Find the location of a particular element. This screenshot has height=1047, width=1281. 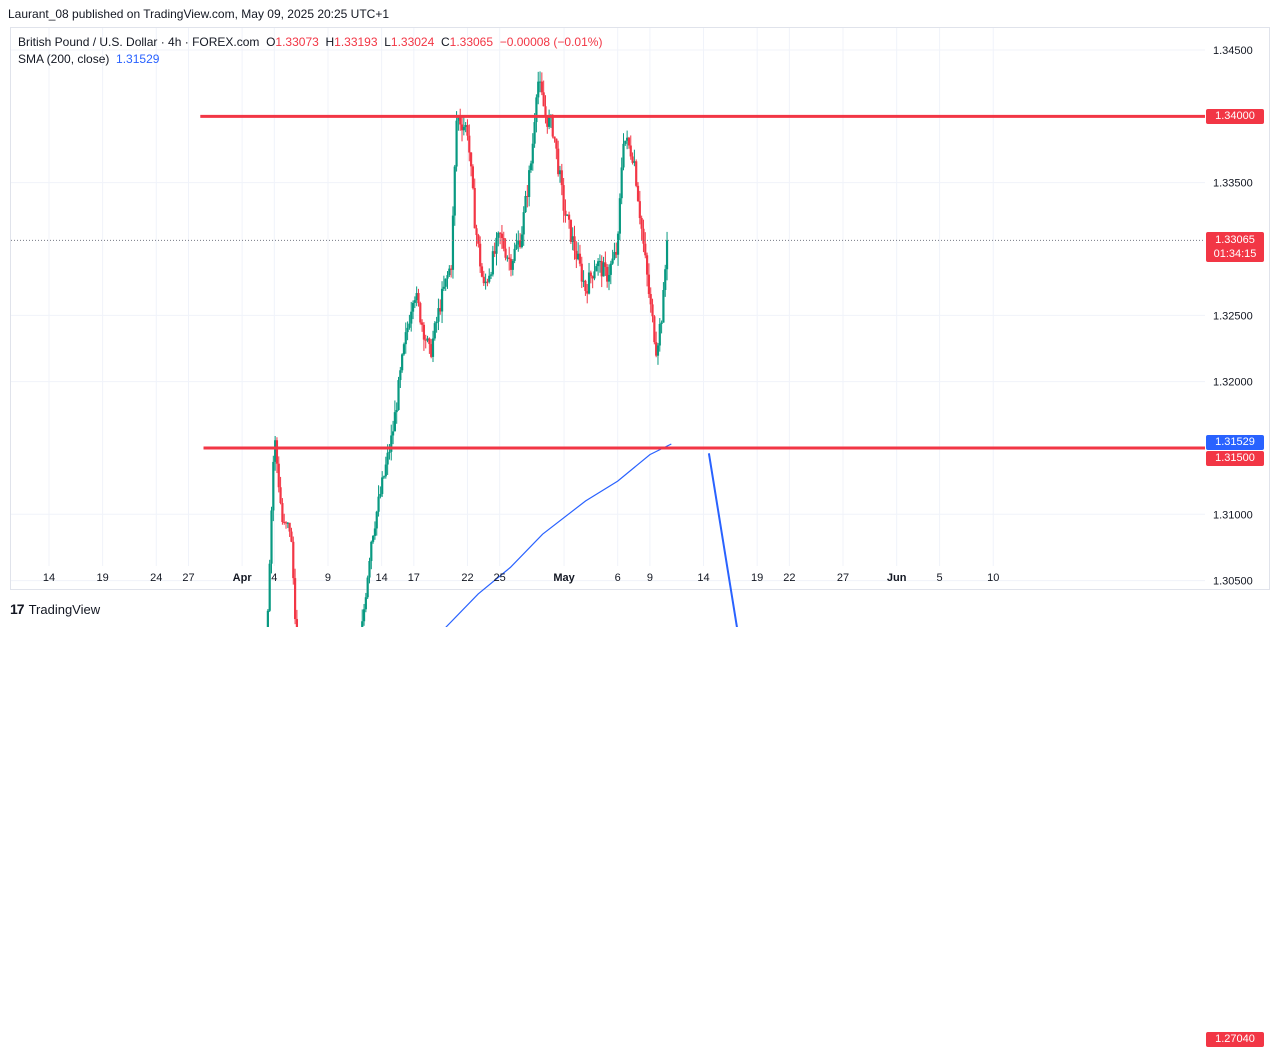

level-tag-1.34000: 1.34000 is located at coordinates (1235, 116).